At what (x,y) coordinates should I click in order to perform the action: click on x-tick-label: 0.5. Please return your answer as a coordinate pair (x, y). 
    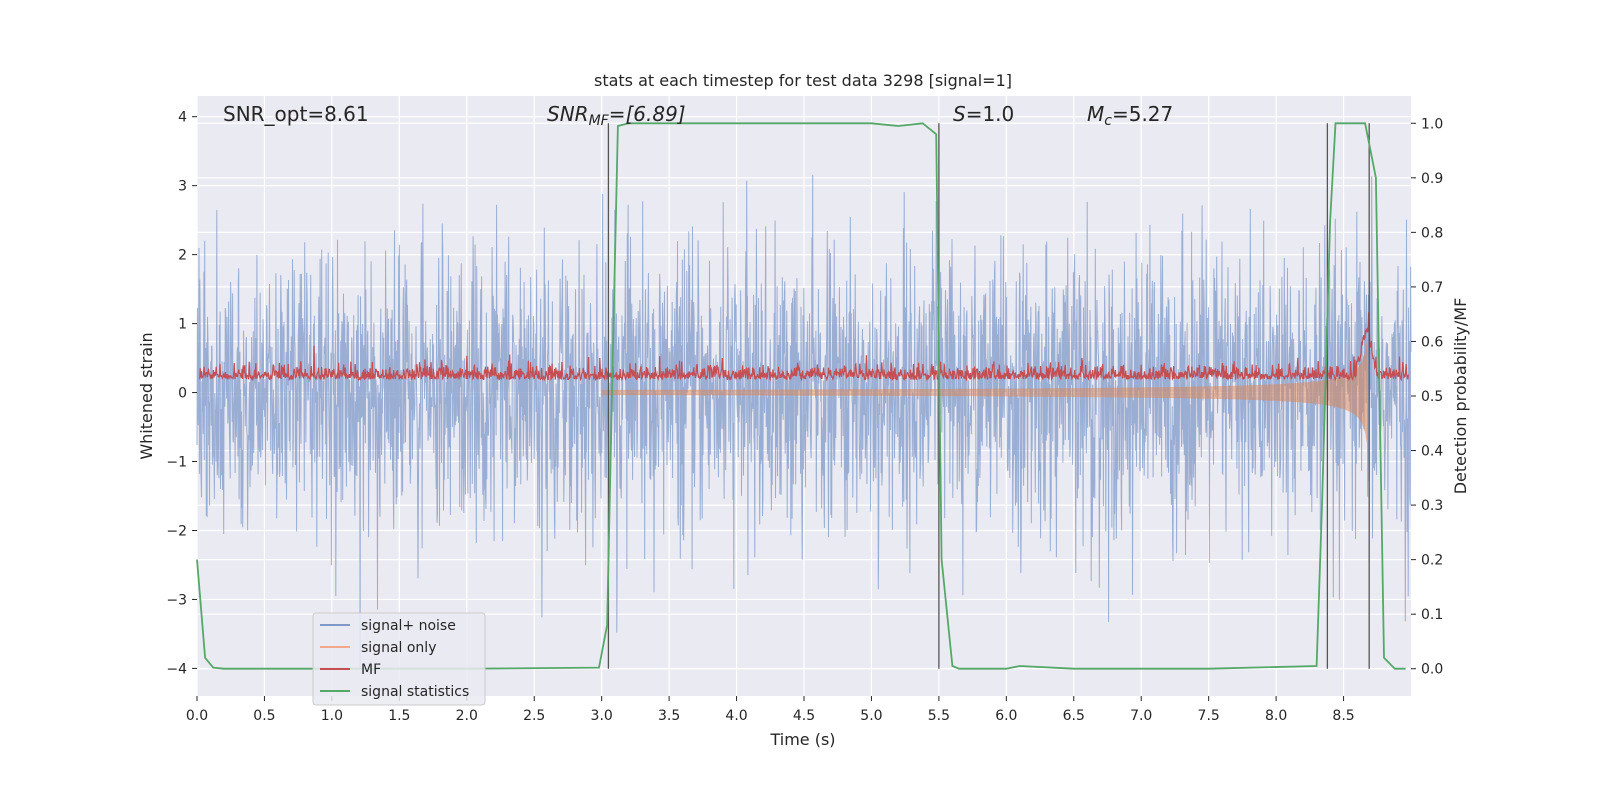
    Looking at the image, I should click on (264, 716).